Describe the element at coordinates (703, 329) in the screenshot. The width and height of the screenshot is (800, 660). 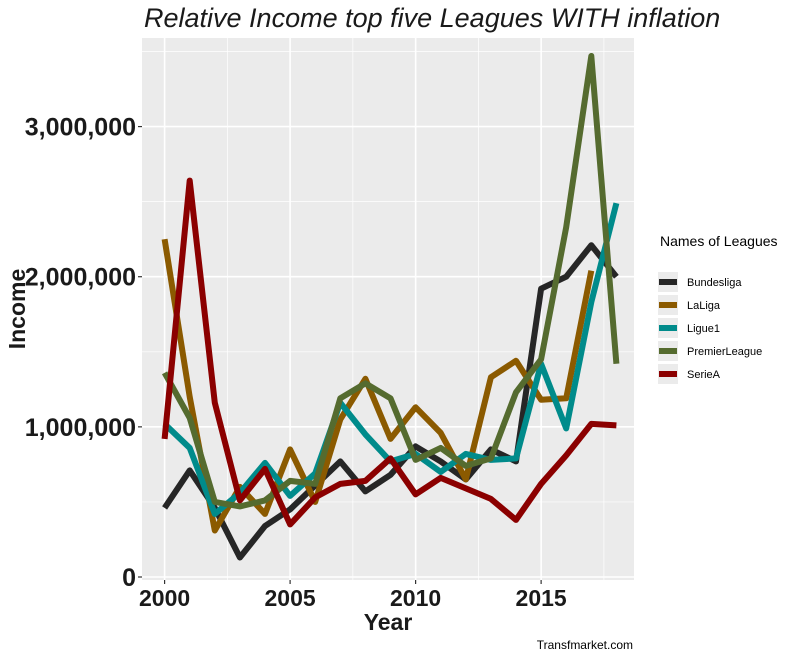
I see `legend-label-ligue1: Ligue1` at that location.